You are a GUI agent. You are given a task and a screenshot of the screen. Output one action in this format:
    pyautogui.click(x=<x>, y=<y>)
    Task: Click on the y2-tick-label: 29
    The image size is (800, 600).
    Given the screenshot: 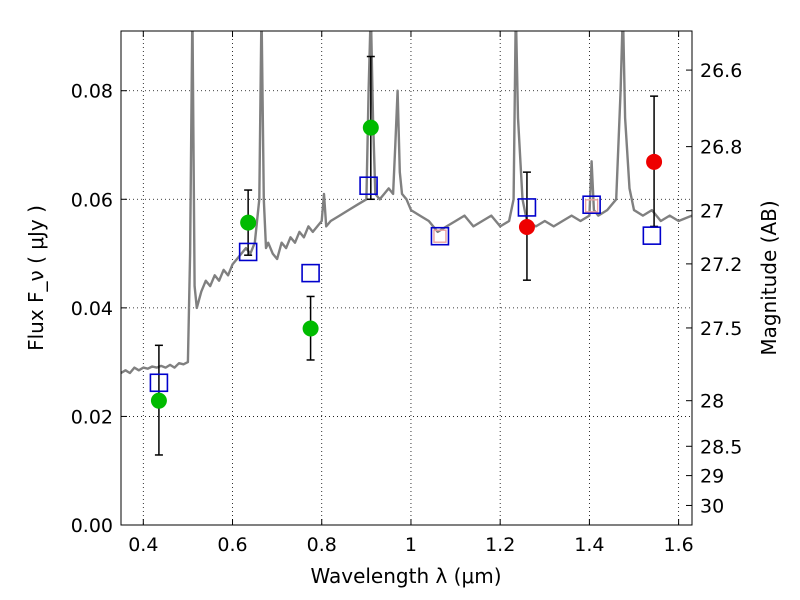 What is the action you would take?
    pyautogui.click(x=712, y=477)
    